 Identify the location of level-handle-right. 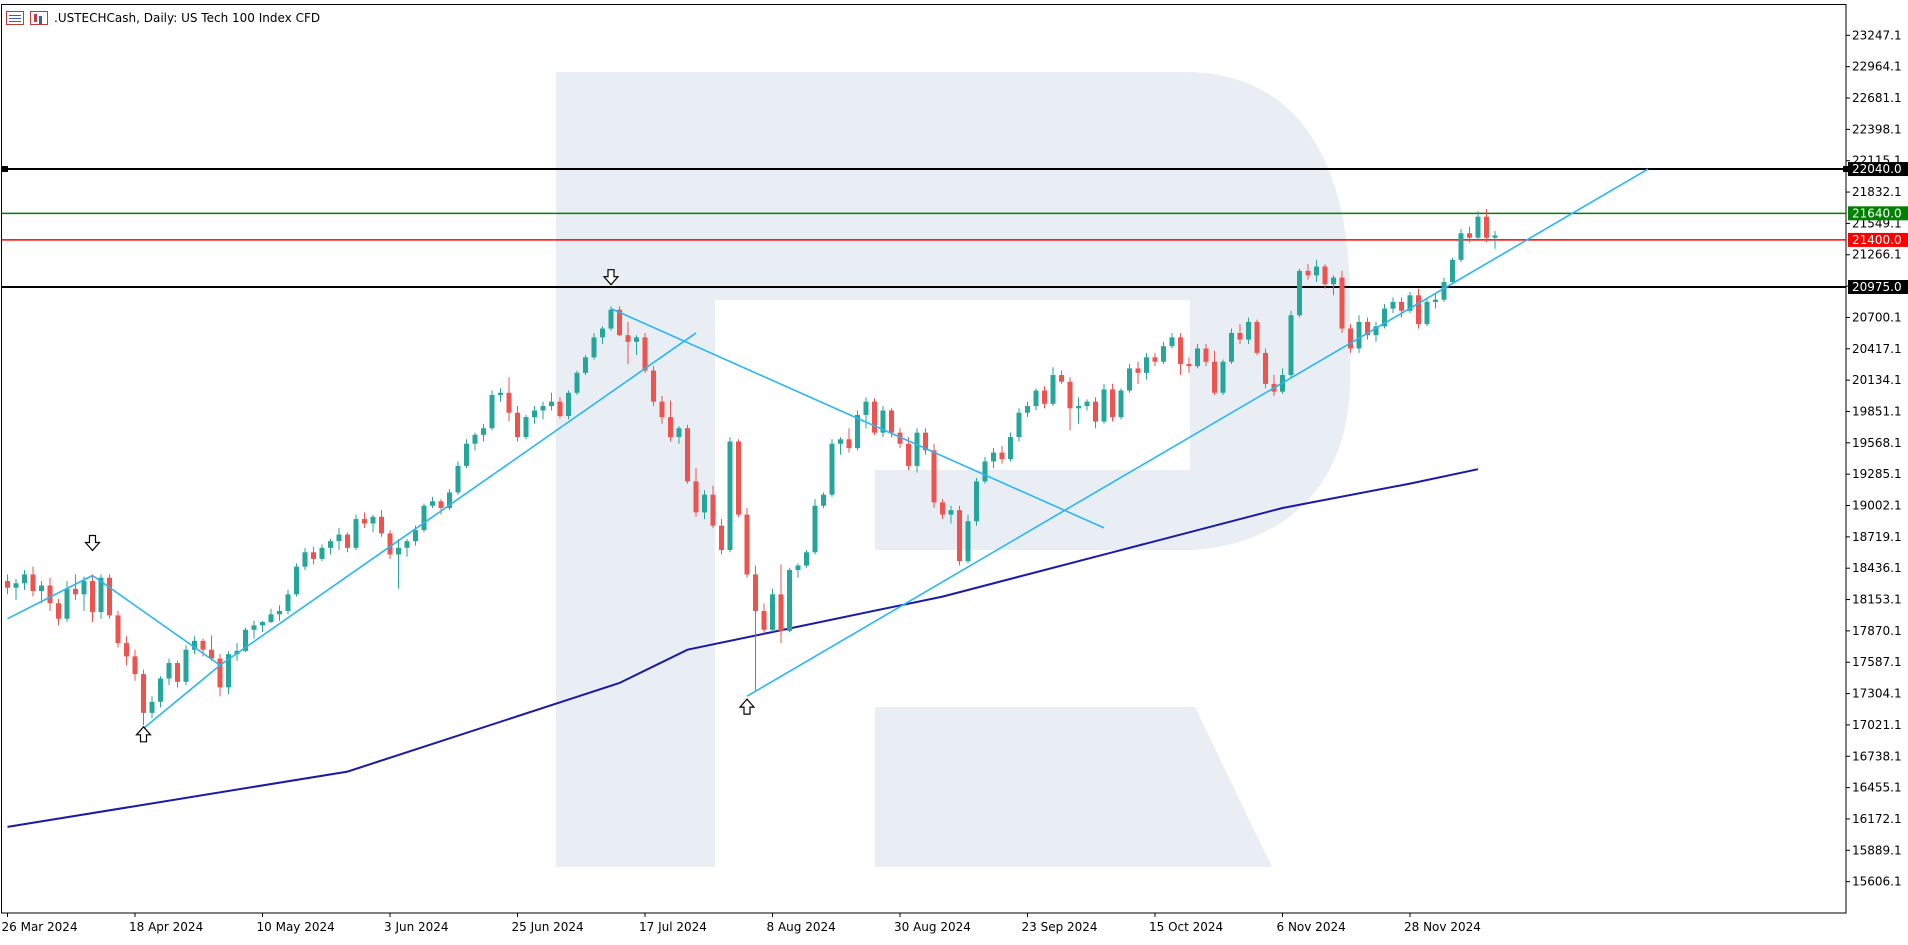
(1846, 169).